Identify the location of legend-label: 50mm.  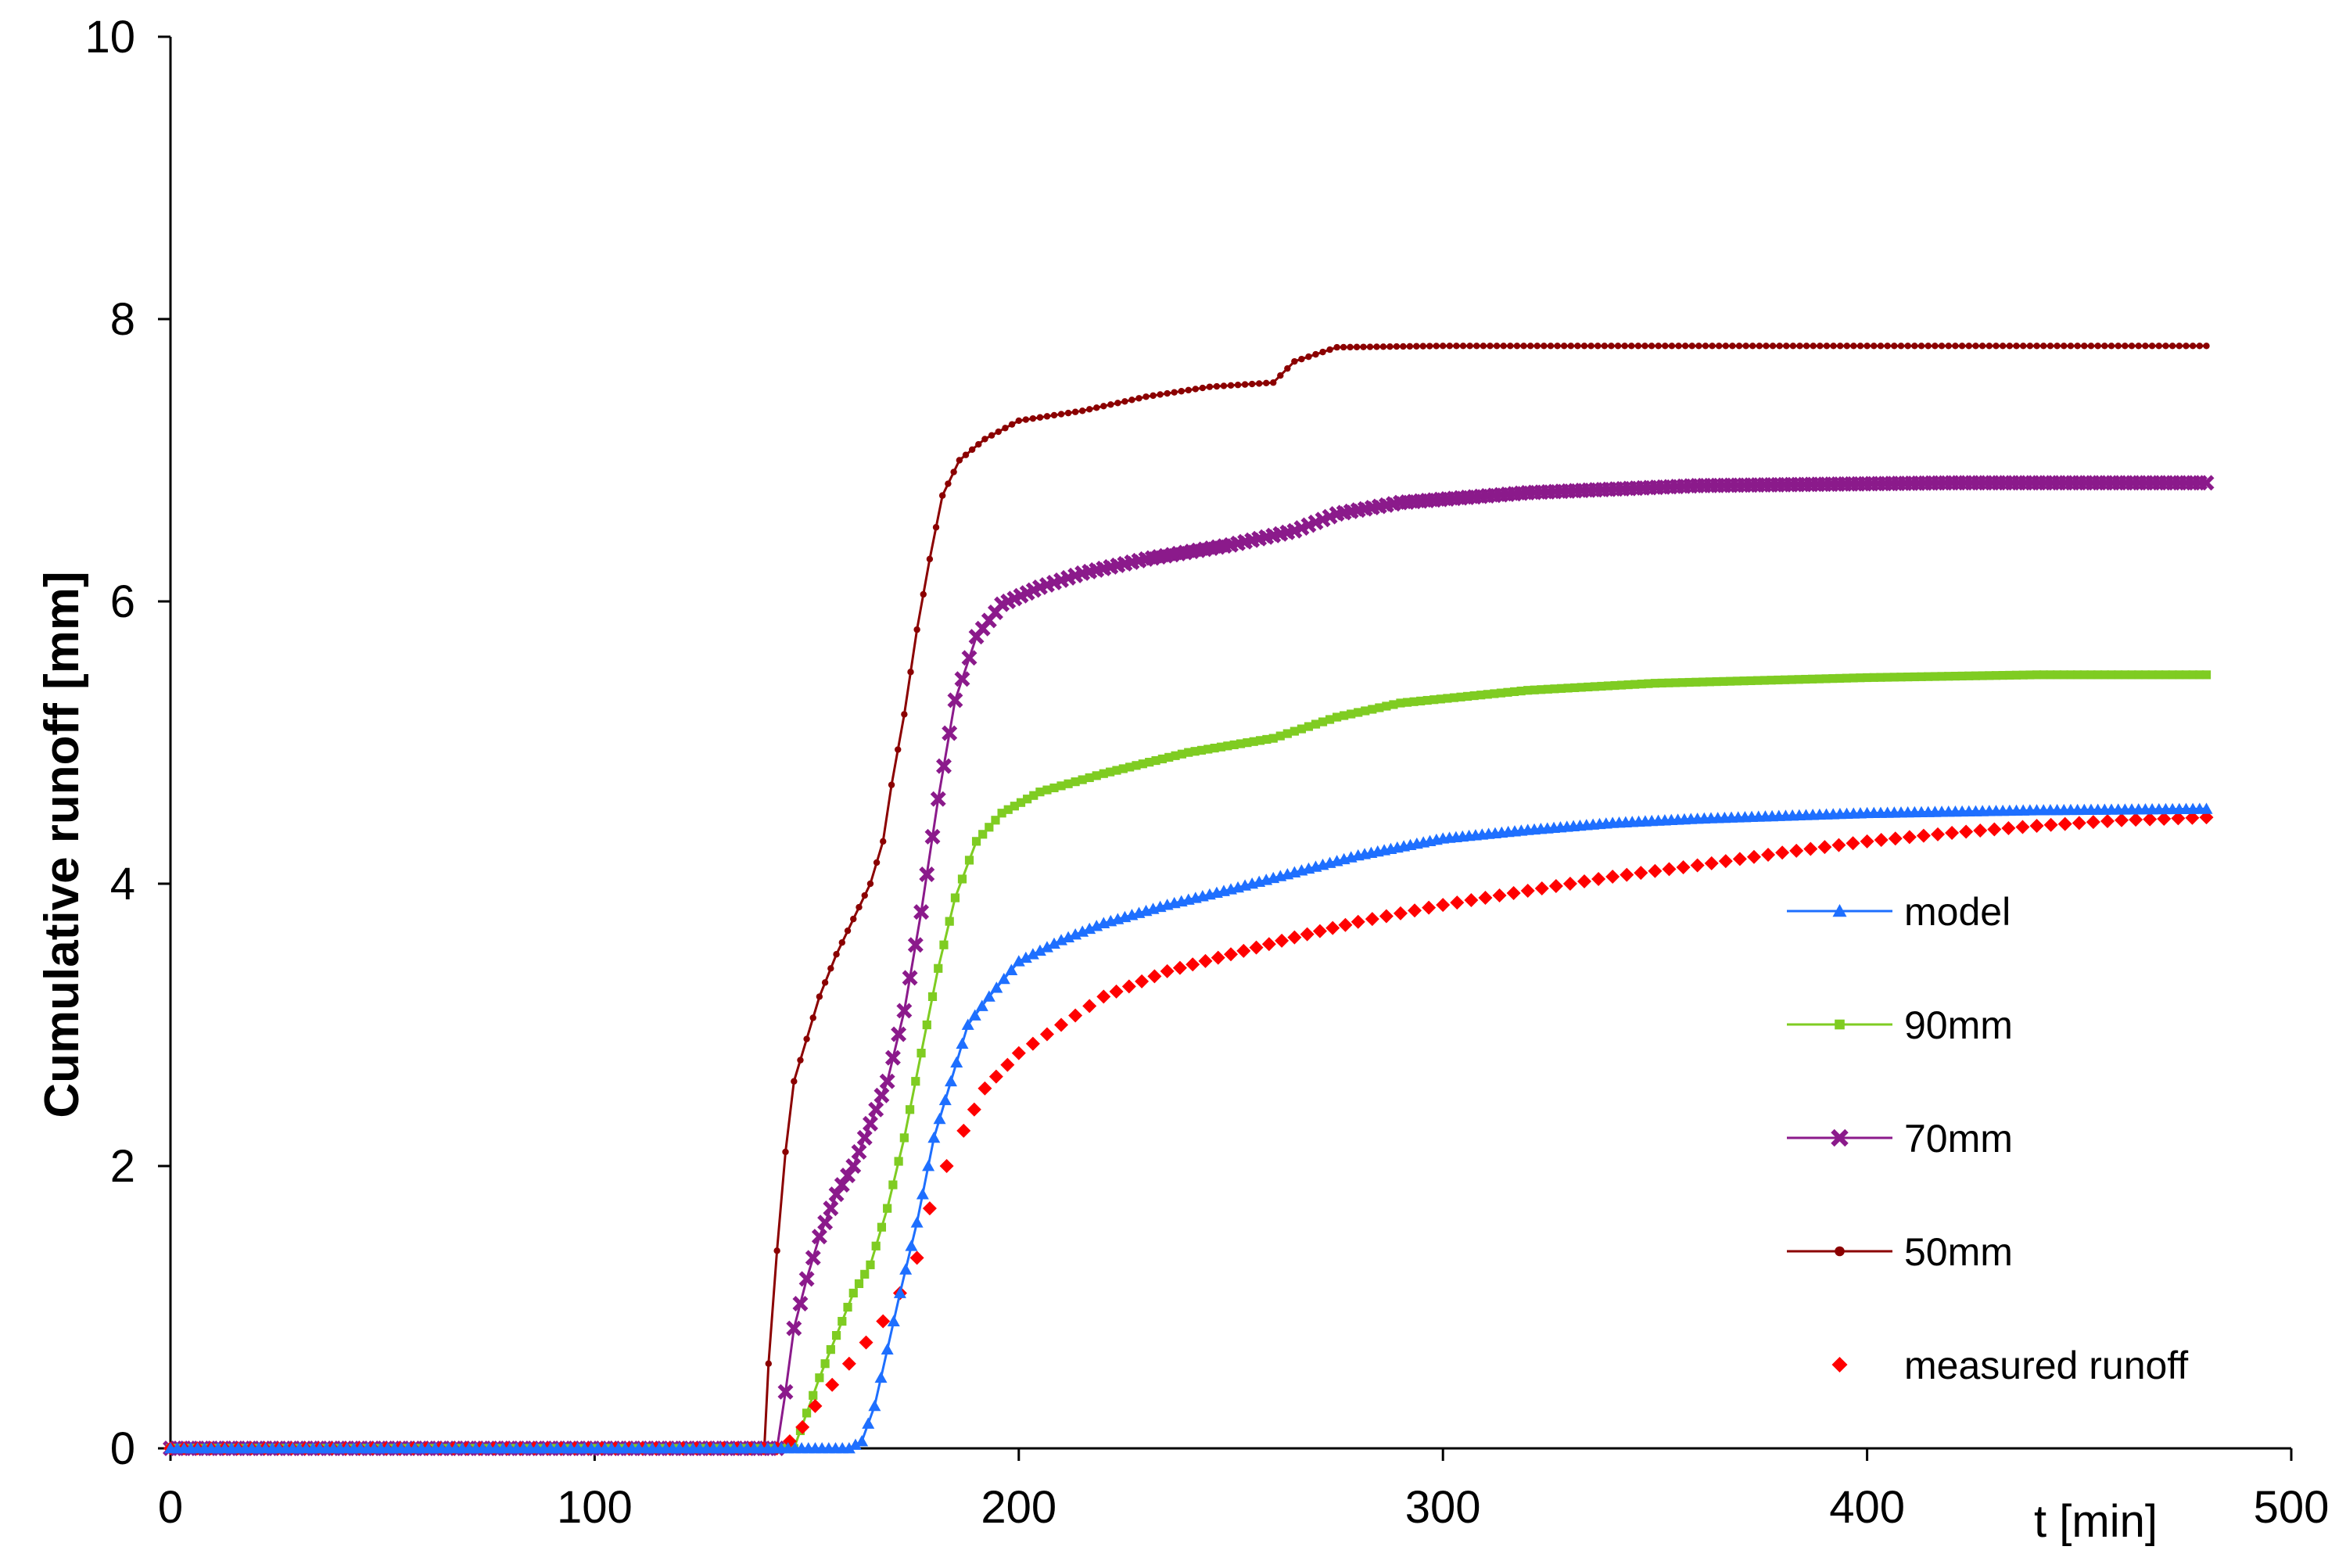
(1959, 1252).